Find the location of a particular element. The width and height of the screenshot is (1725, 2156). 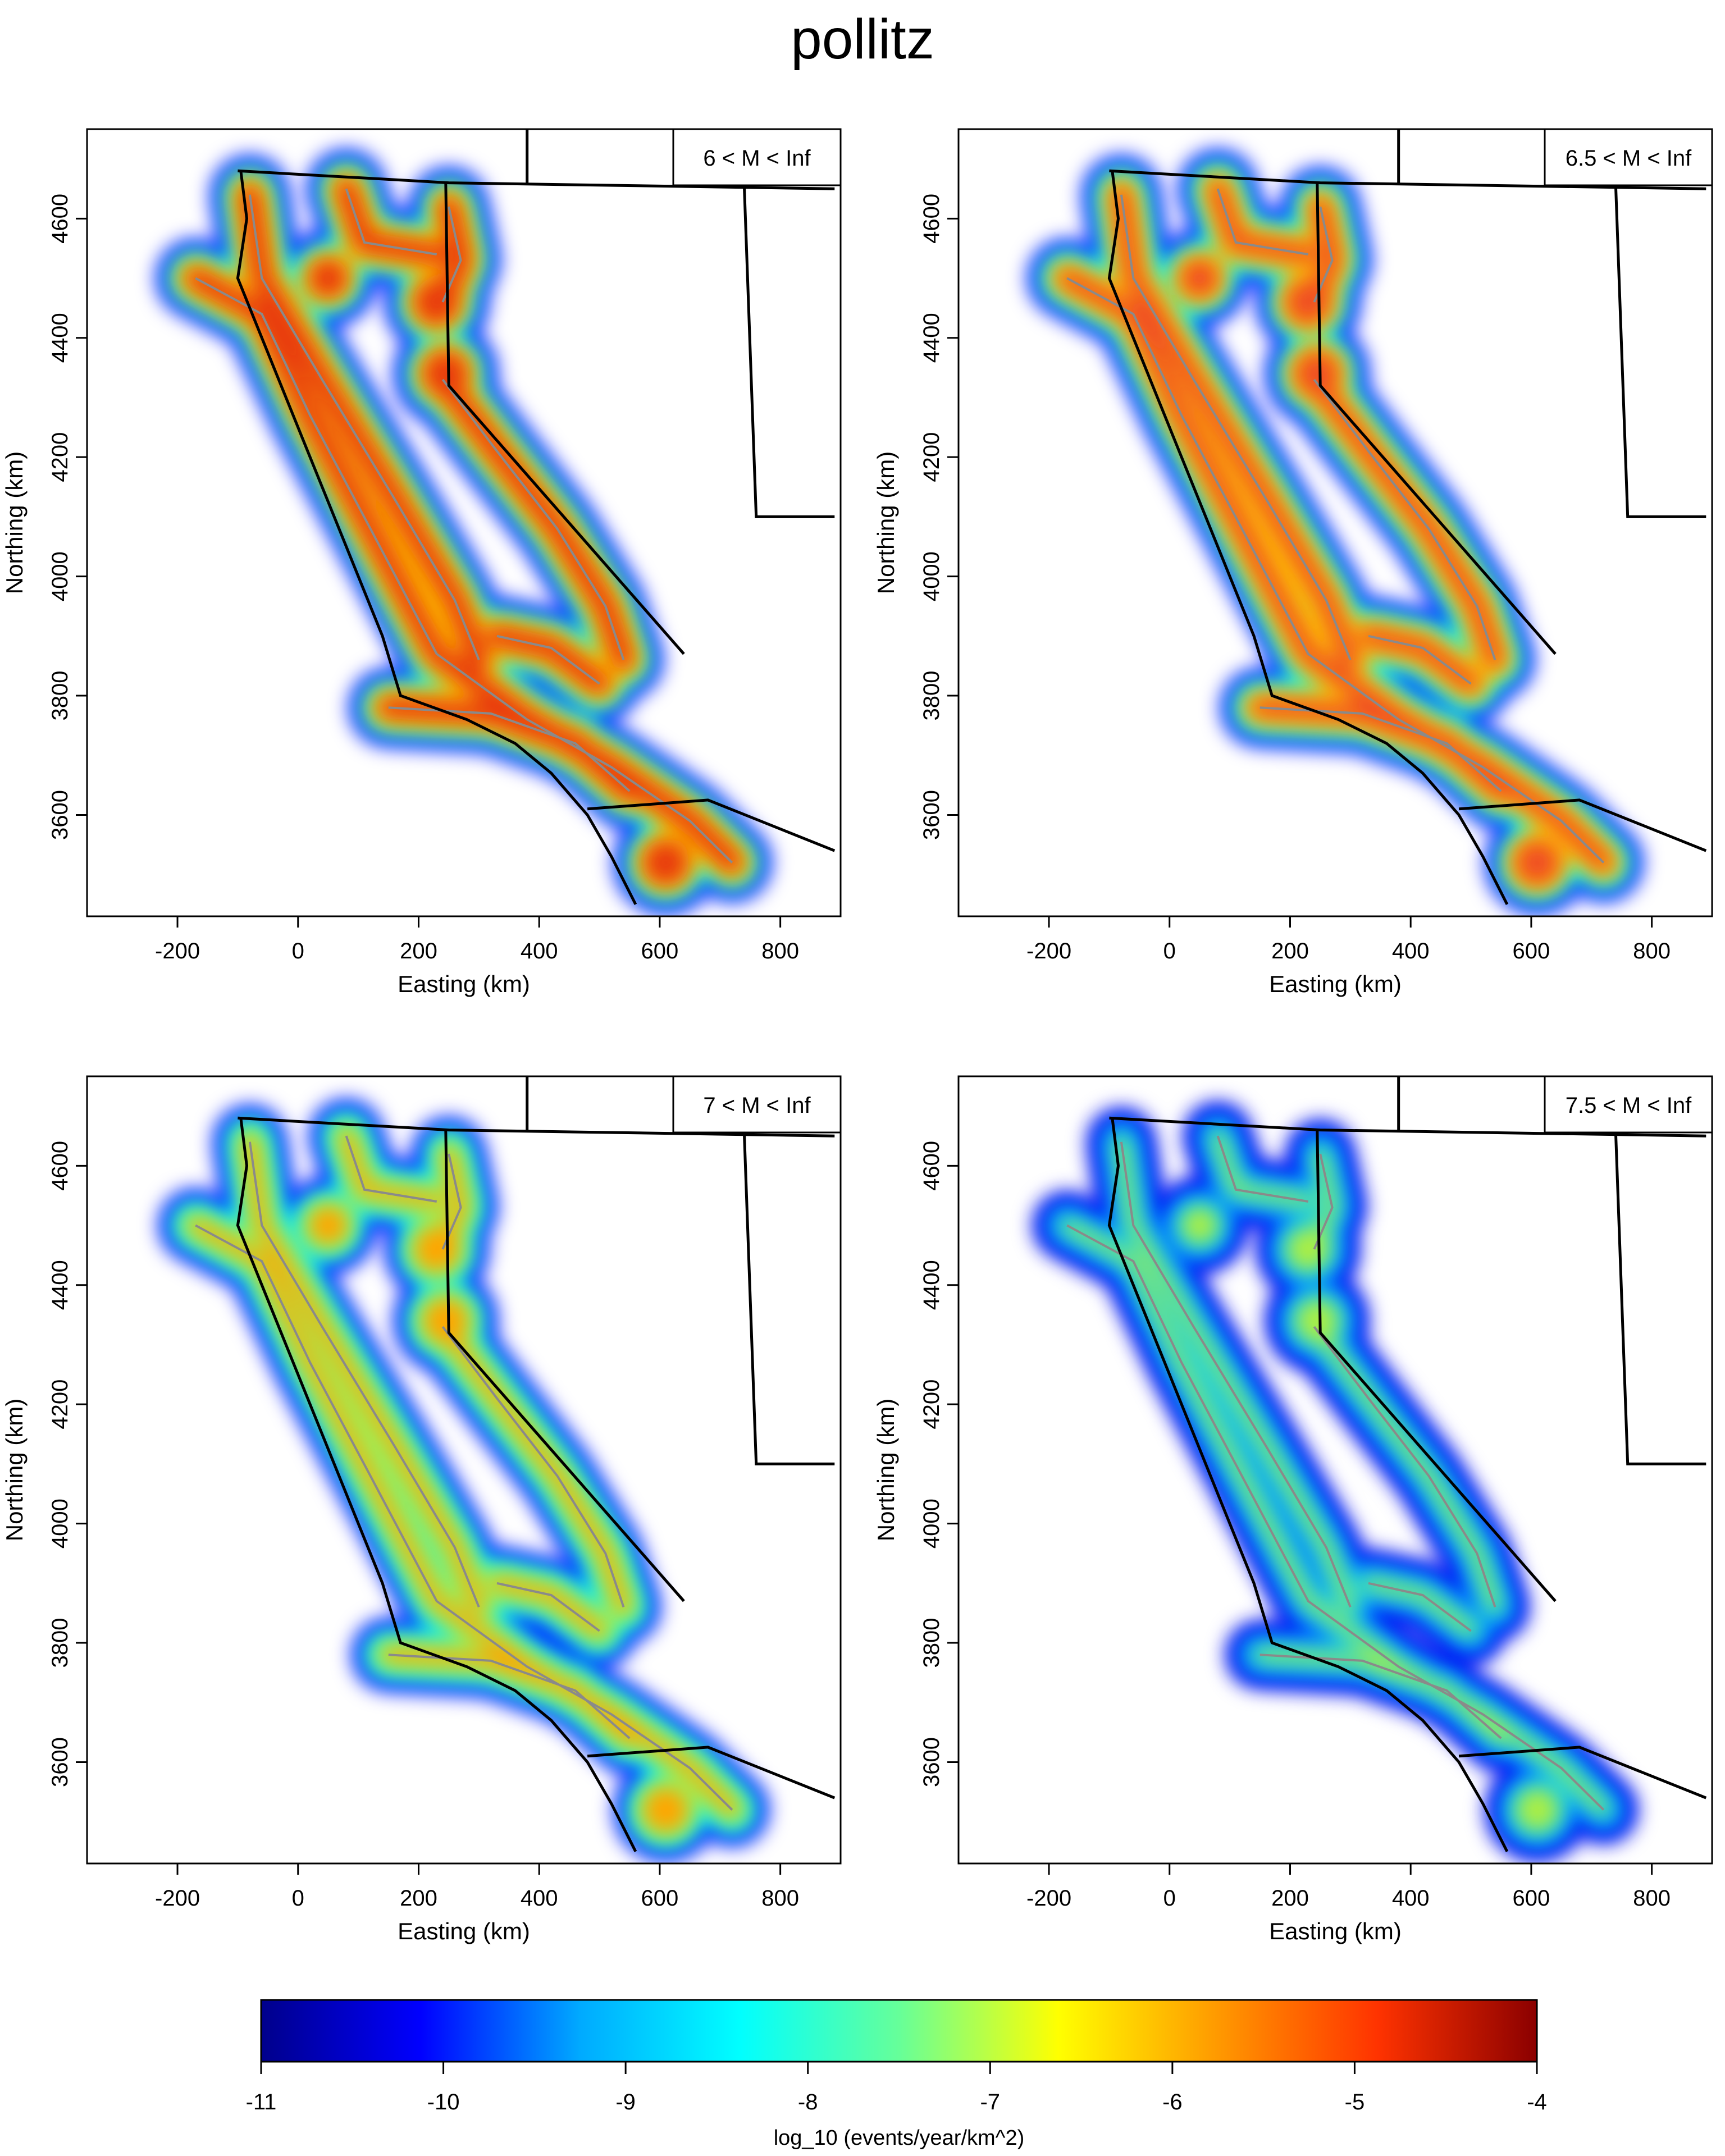

colorbar-tick-label: -8 is located at coordinates (808, 2102).